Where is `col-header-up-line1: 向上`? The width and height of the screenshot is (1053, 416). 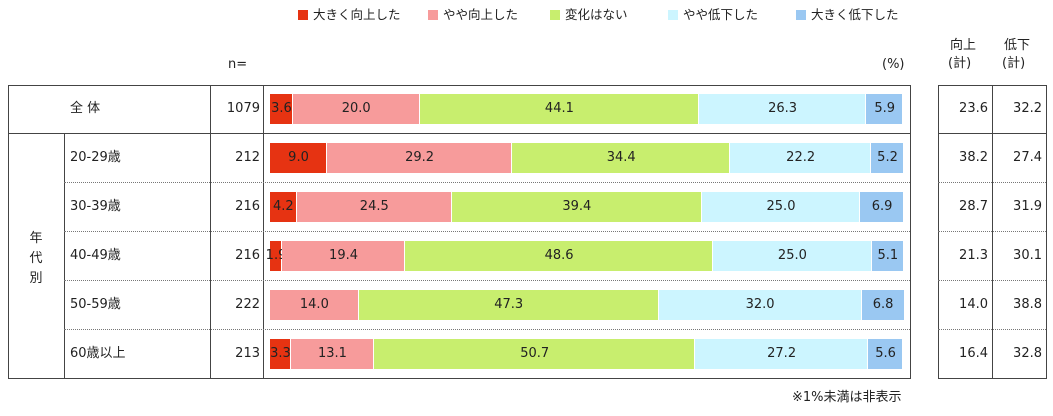 col-header-up-line1: 向上 is located at coordinates (963, 45).